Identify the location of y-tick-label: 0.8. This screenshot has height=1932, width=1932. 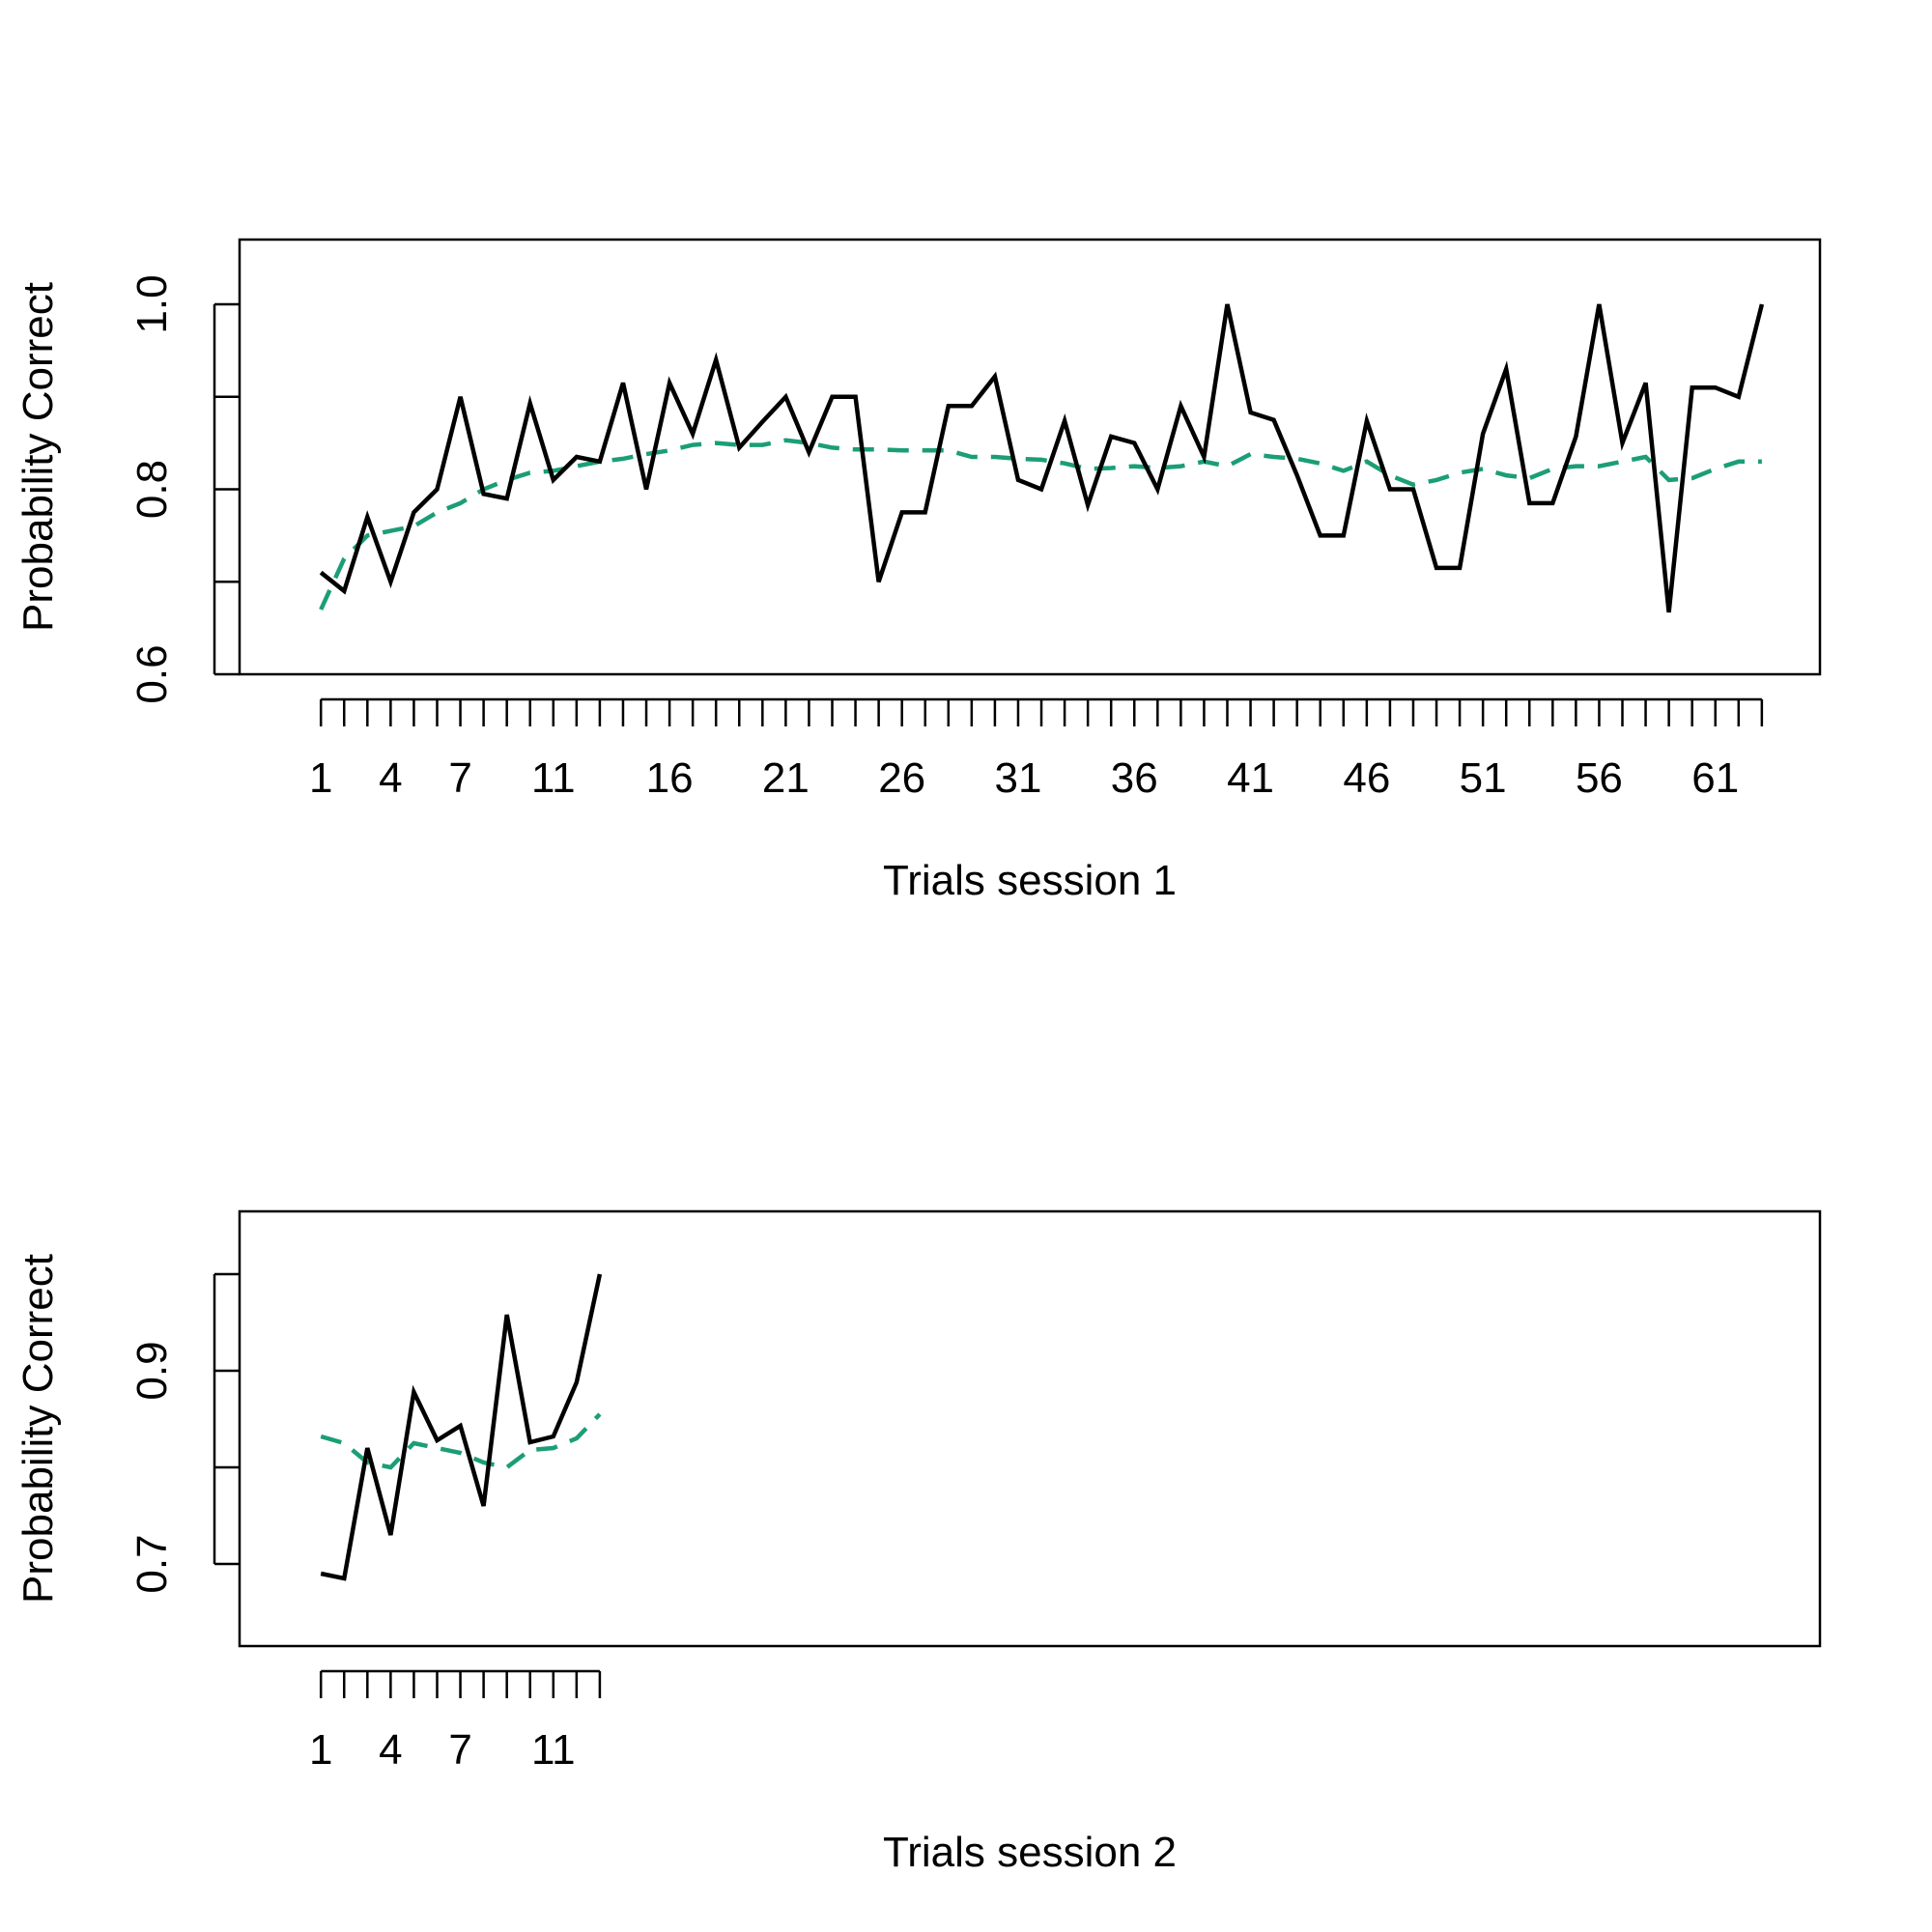
(152, 489).